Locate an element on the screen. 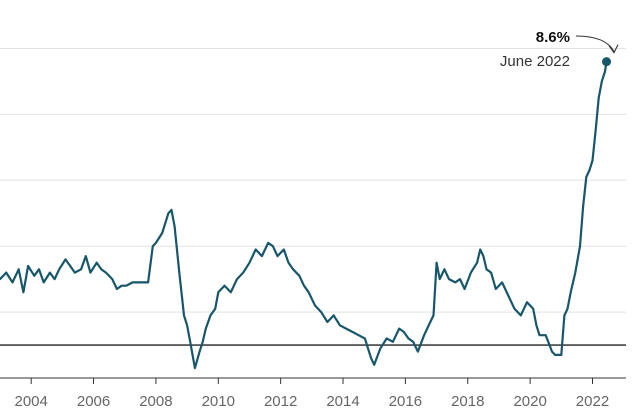 Image resolution: width=637 pixels, height=420 pixels. x-tick-label: 2016 is located at coordinates (405, 401).